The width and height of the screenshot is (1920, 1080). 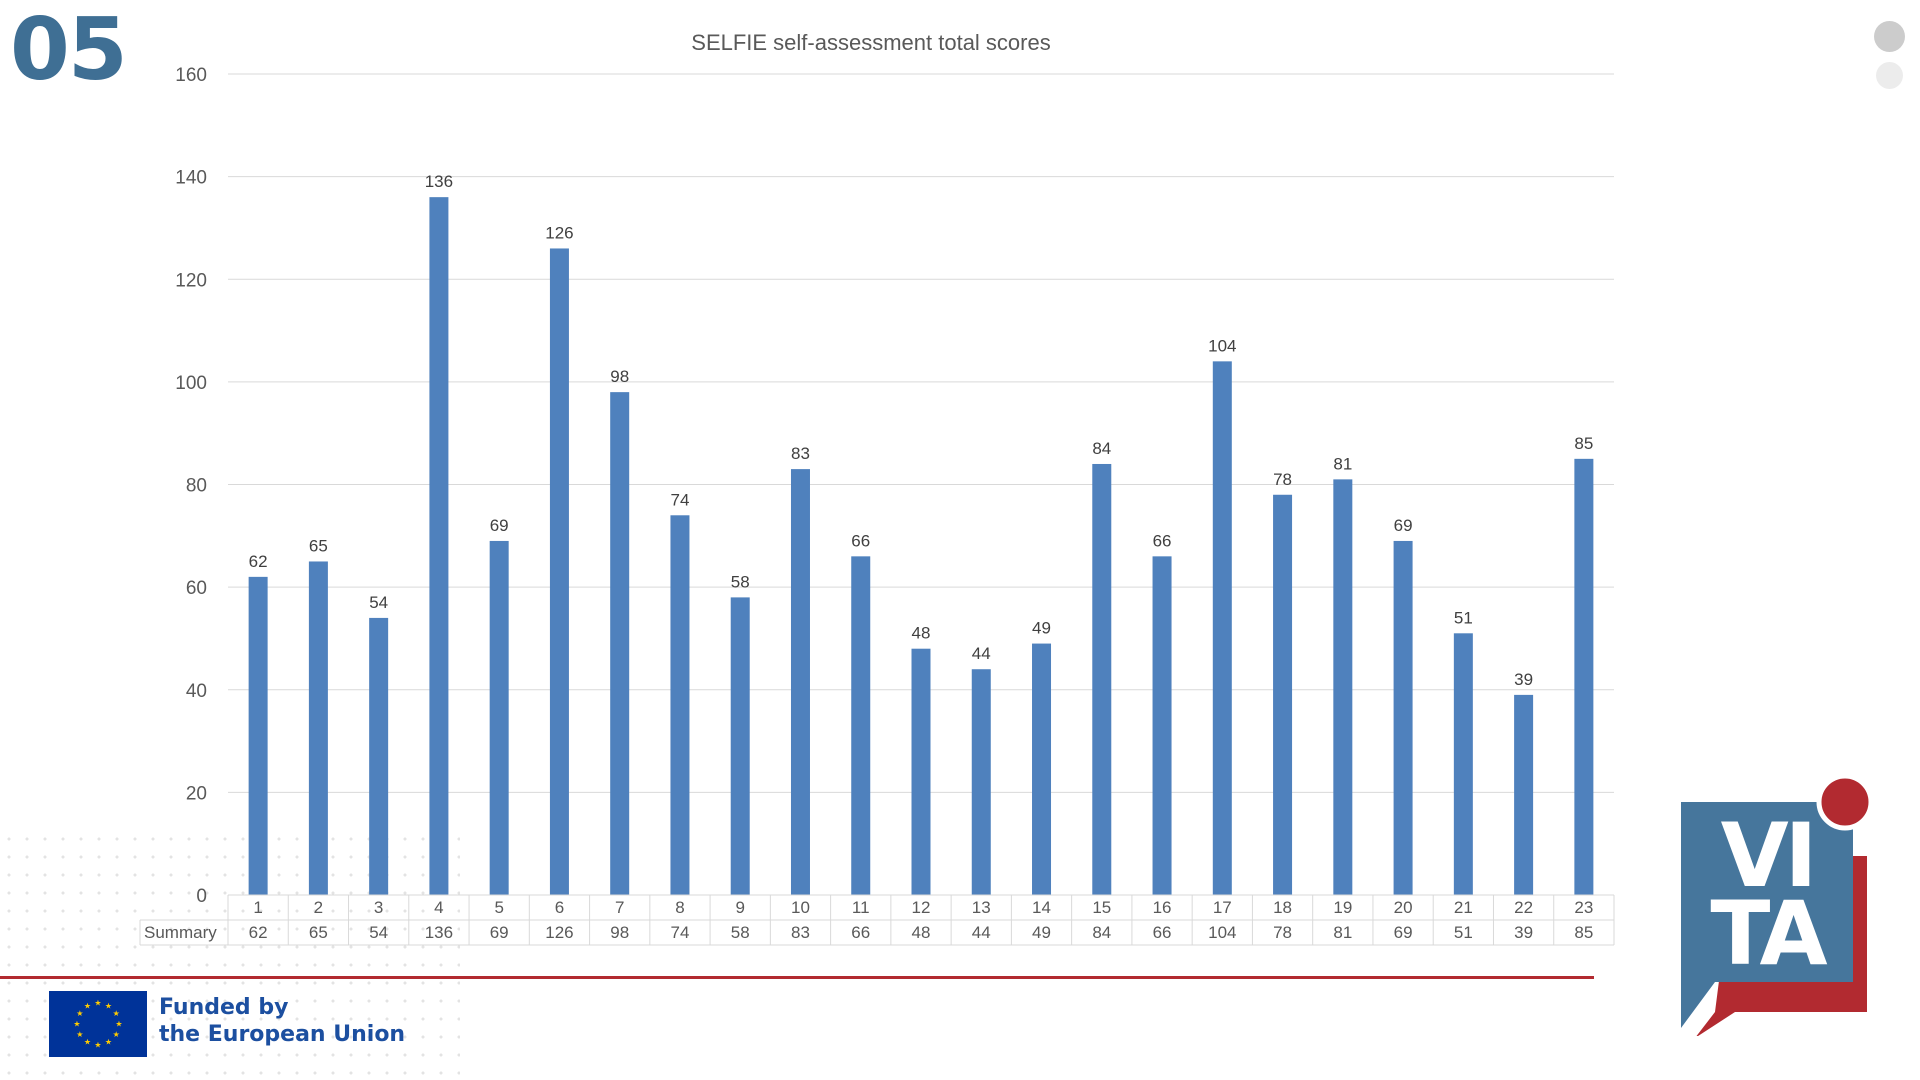 What do you see at coordinates (870, 42) in the screenshot?
I see `chart-title: SELFIE self-assessment total scores` at bounding box center [870, 42].